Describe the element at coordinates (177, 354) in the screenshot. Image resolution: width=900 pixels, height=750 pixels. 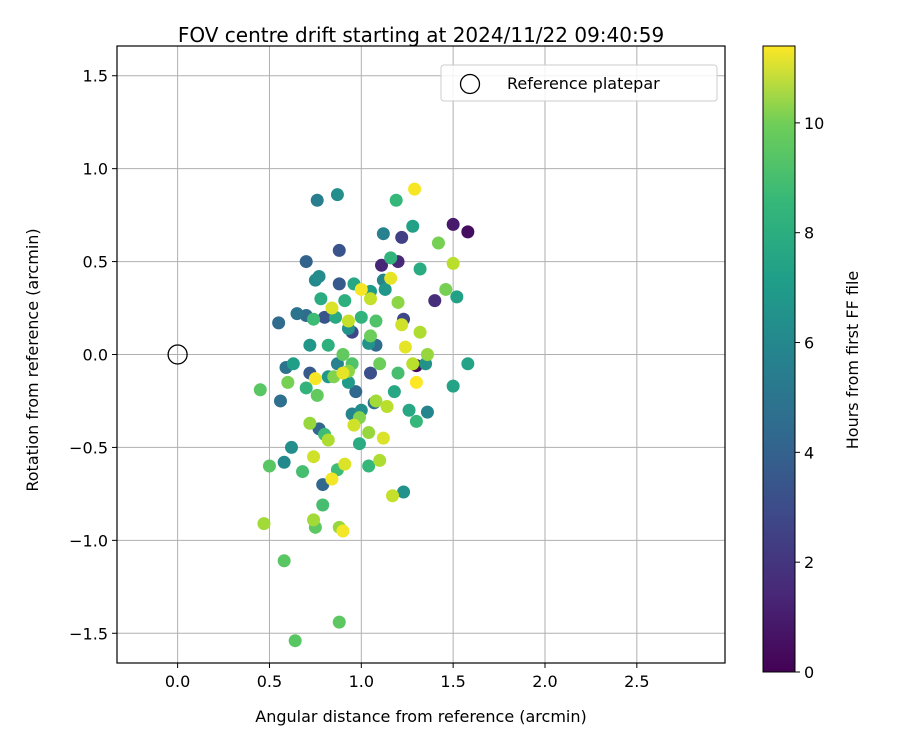
I see `reference-marker` at that location.